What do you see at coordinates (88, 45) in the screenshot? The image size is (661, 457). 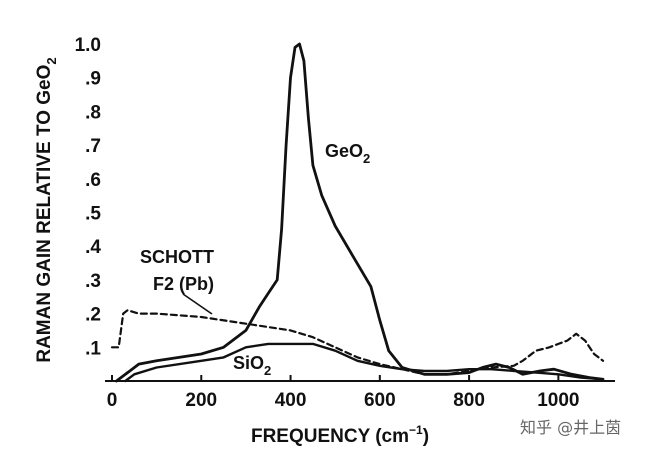 I see `y-tick-label: 1.0` at bounding box center [88, 45].